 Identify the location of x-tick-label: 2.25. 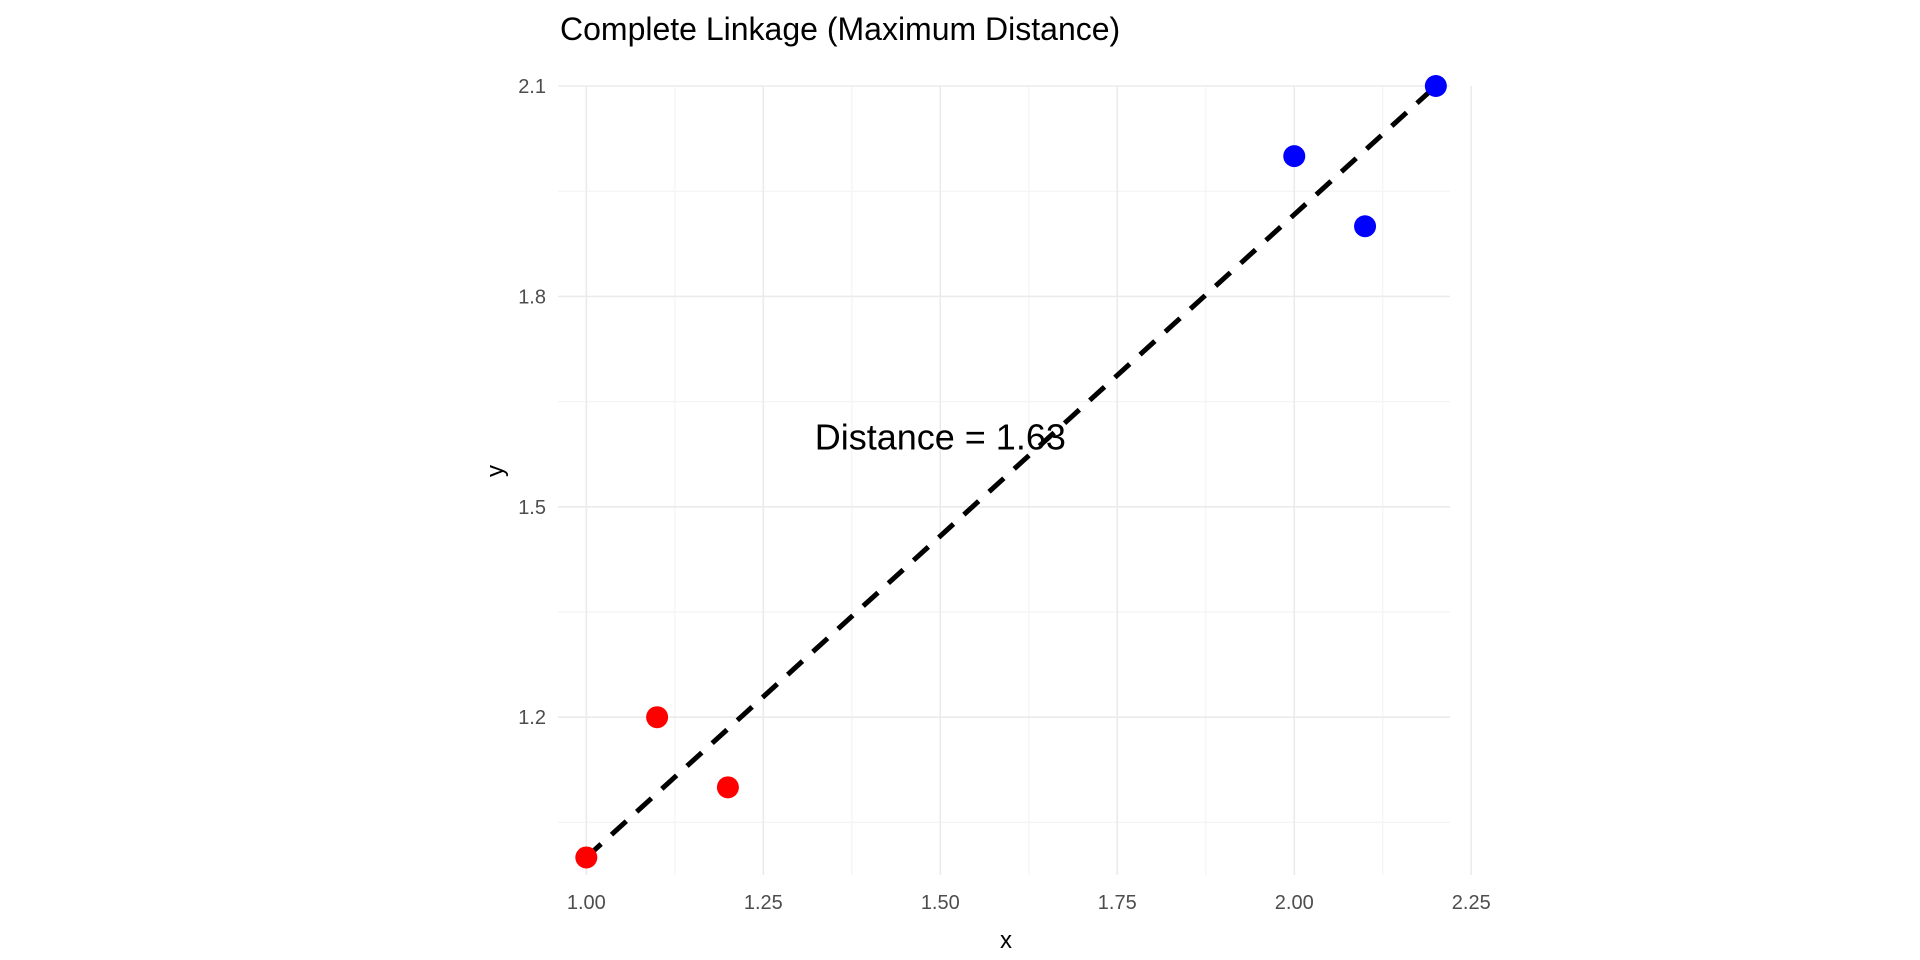
(1471, 903).